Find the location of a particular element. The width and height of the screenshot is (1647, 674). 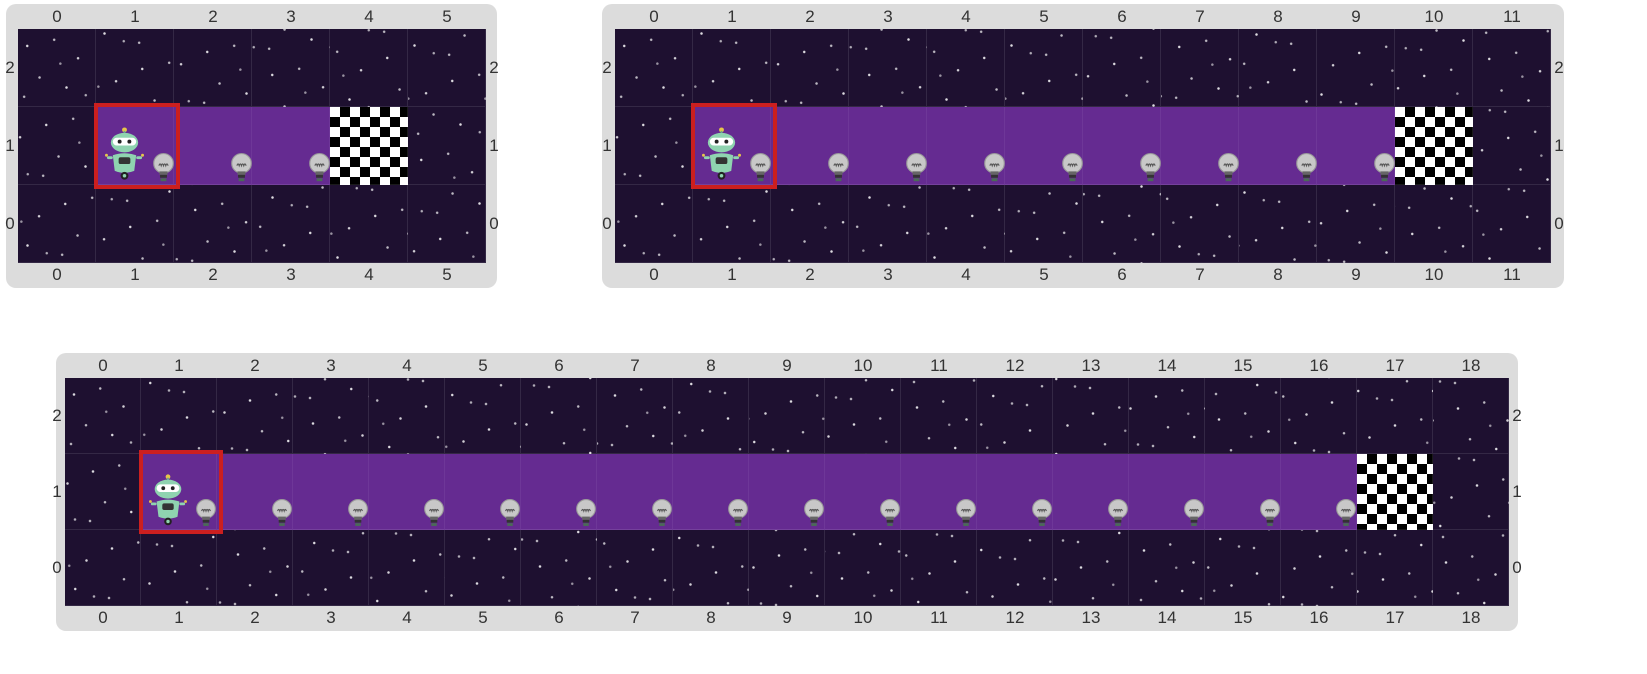

column-label-bottom: 14 is located at coordinates (1167, 617).